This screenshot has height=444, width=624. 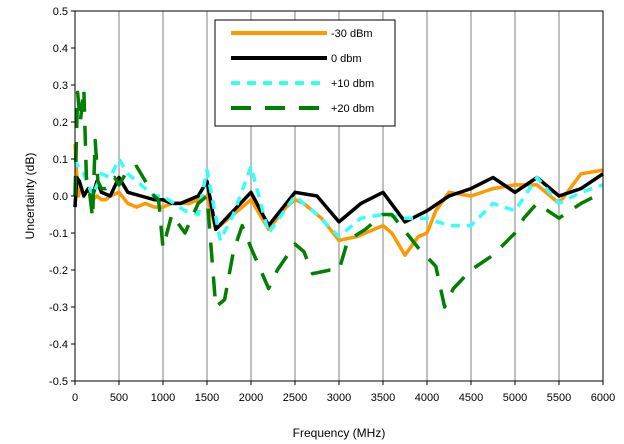 I want to click on y-tick-labels: -0.5 -0.4 -0.3 -0.2 -0.1 0.0 0.1 0.2 0.3 0.4 0.5, so click(x=58, y=197).